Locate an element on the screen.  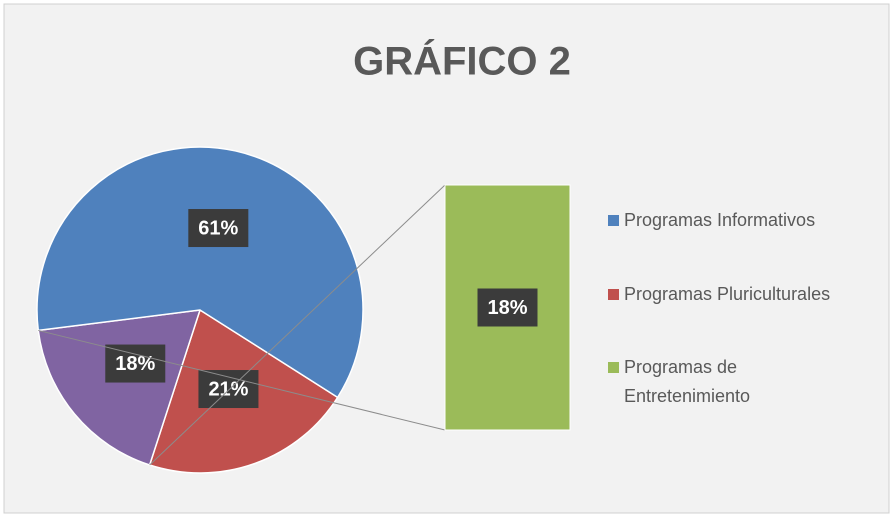
data-label: 21% is located at coordinates (228, 389).